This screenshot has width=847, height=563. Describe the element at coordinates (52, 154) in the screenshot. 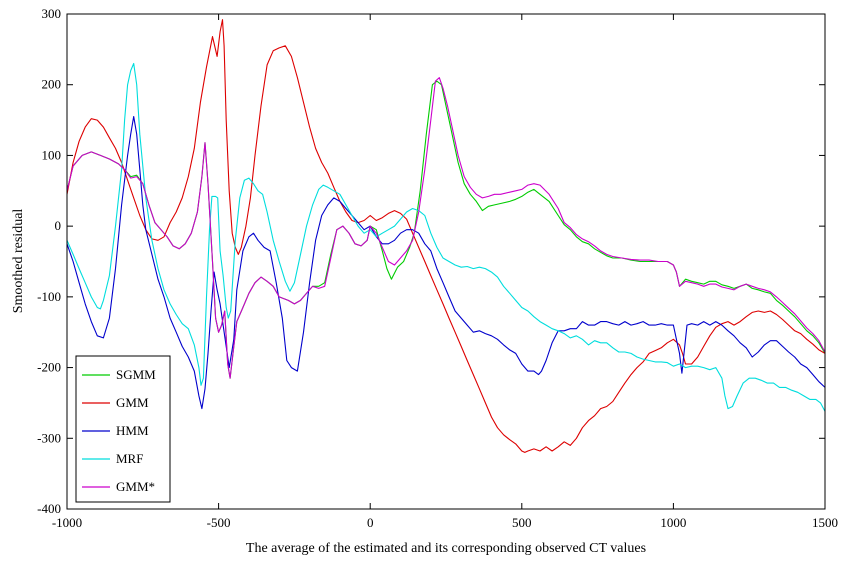

I see `y-tick-label: 100` at that location.